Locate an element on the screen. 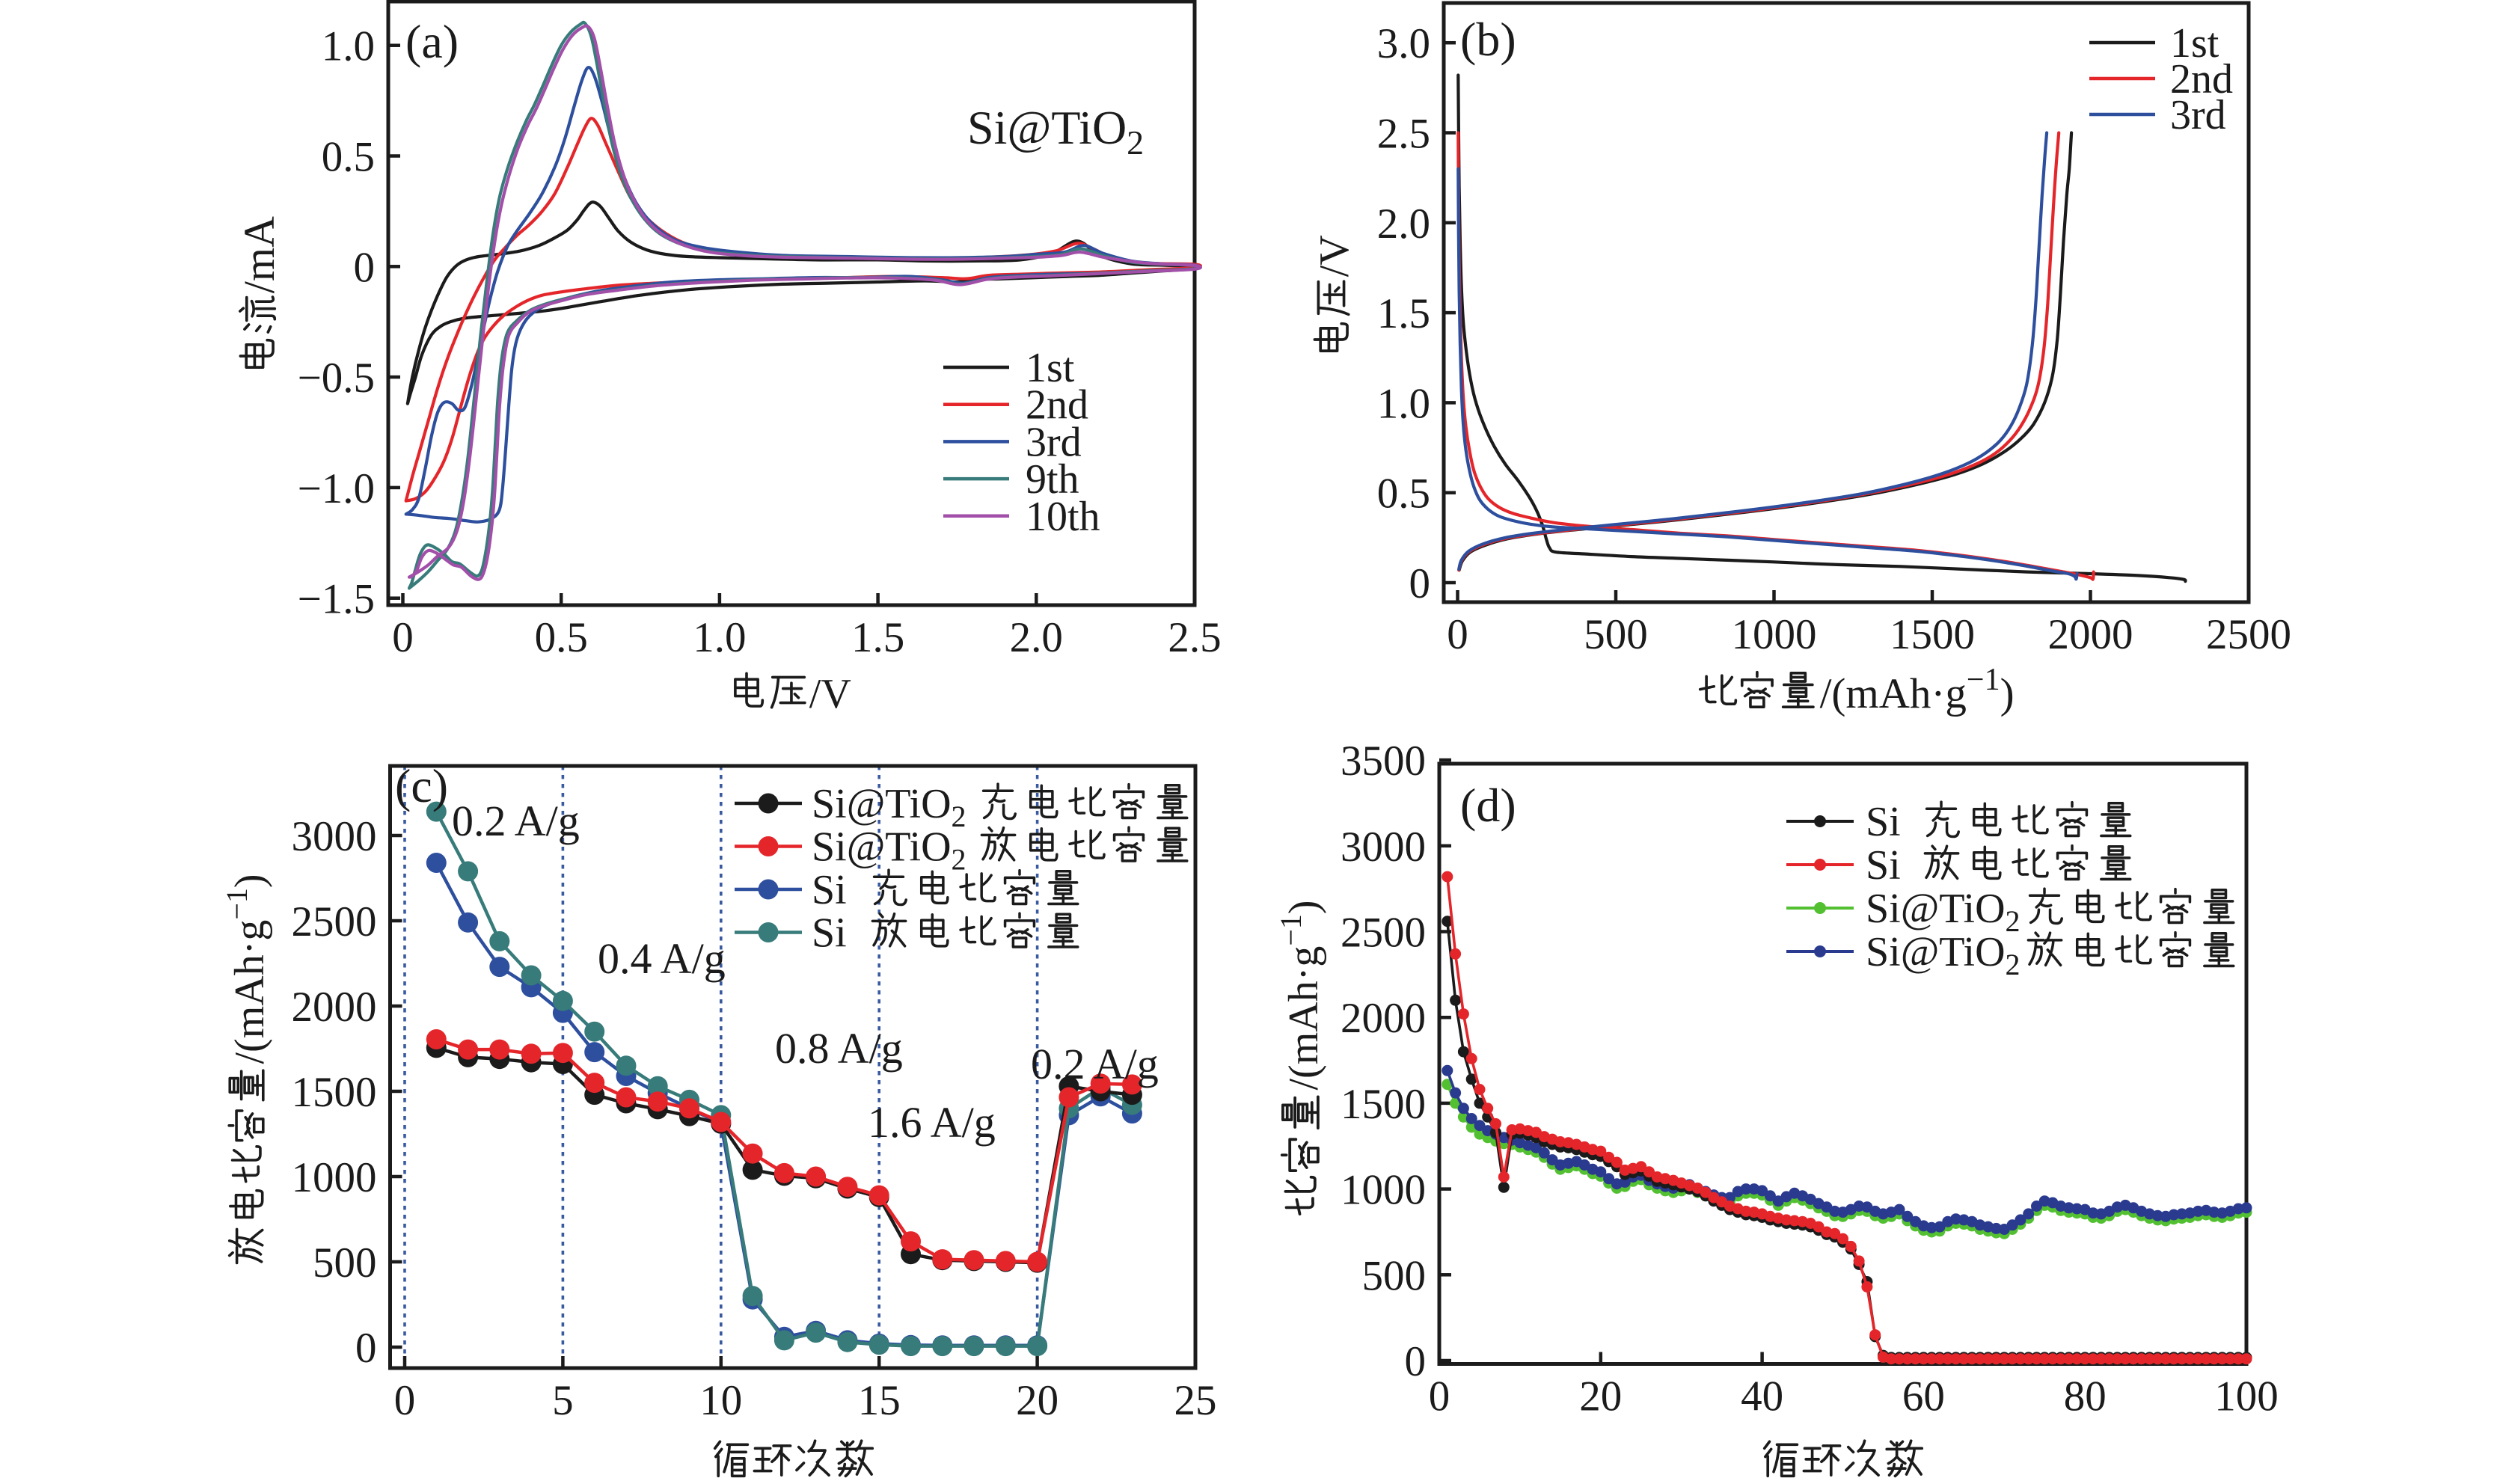  svg-text: −0.5 is located at coordinates (337, 378).